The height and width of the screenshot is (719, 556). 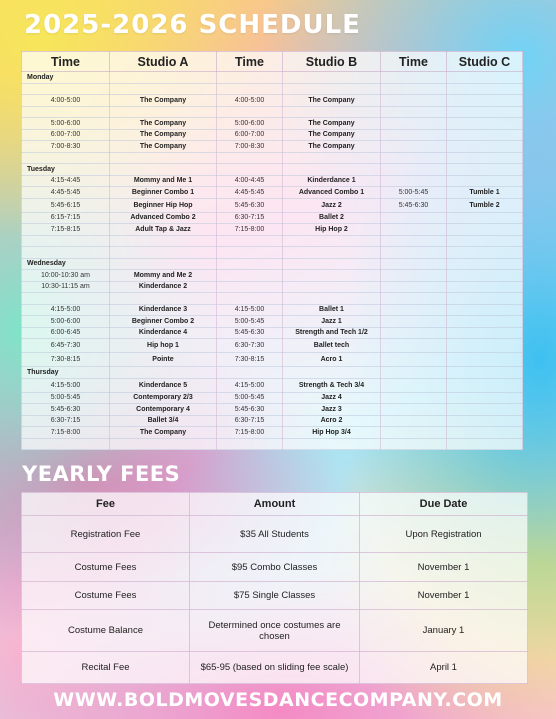 I want to click on time-a-cell: 5:45-6:15, so click(x=65, y=205).